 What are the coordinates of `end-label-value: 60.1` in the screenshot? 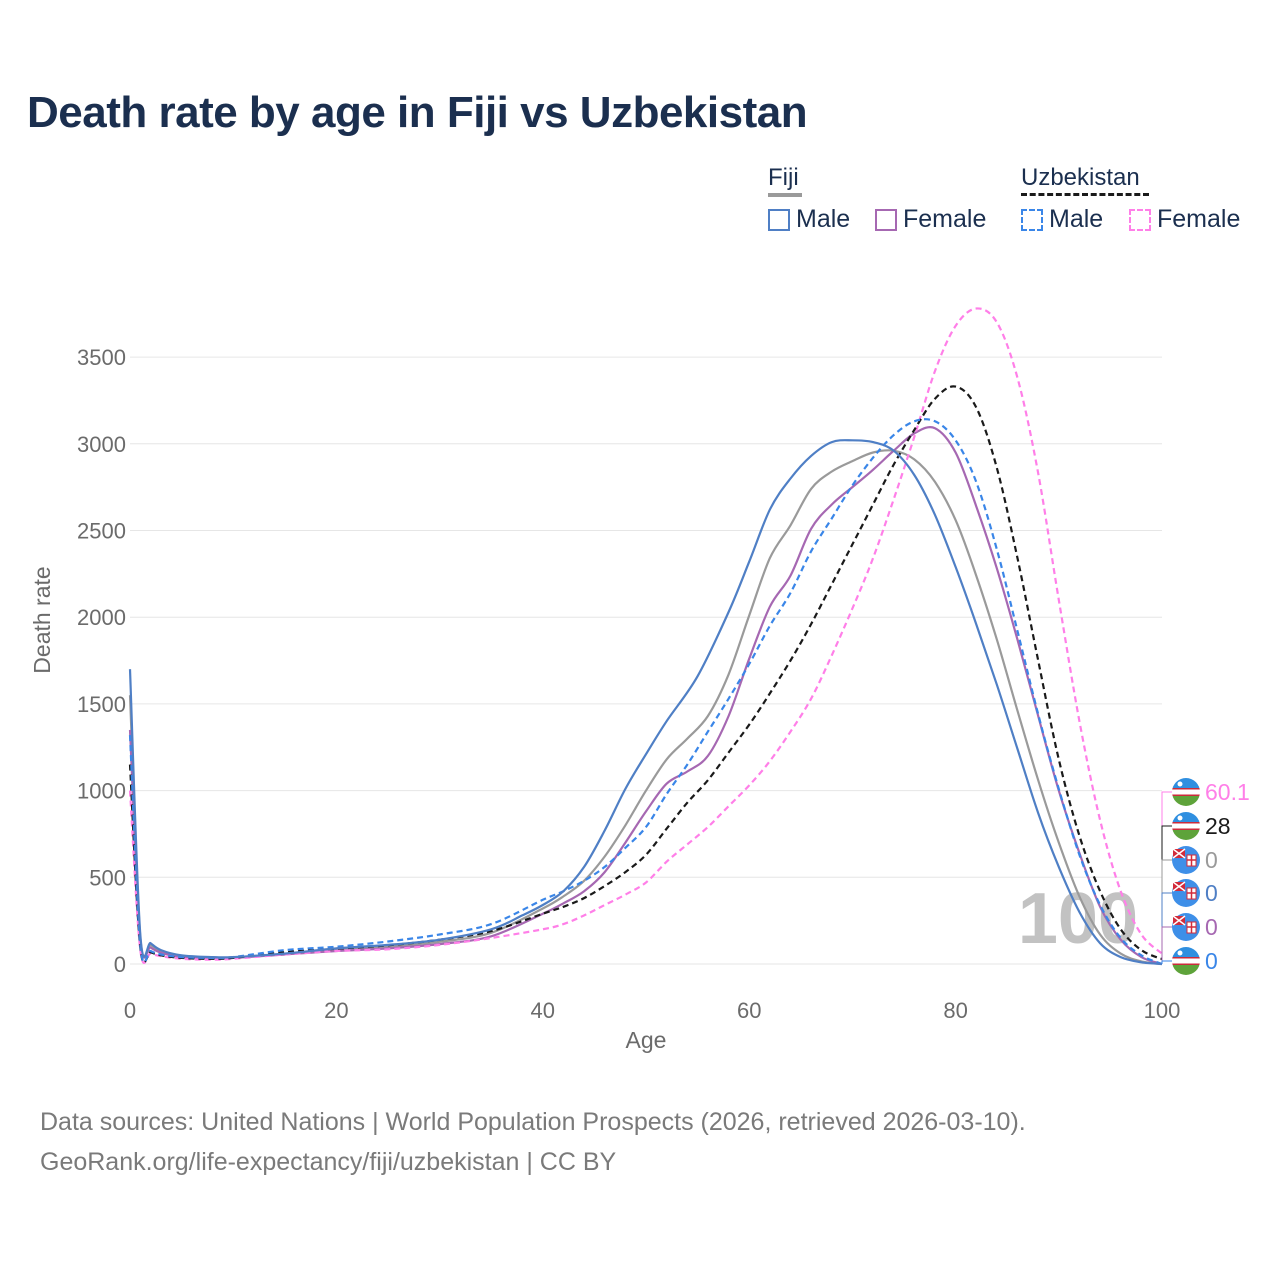 It's located at (1227, 792).